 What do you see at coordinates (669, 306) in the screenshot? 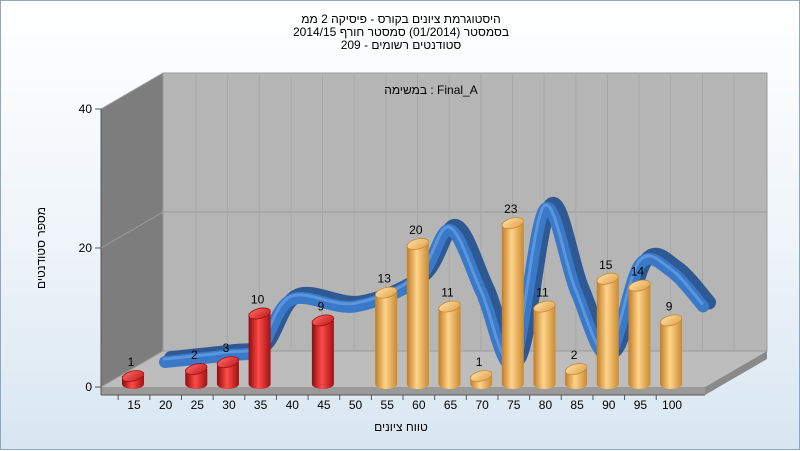
I see `data-label-100: 9` at bounding box center [669, 306].